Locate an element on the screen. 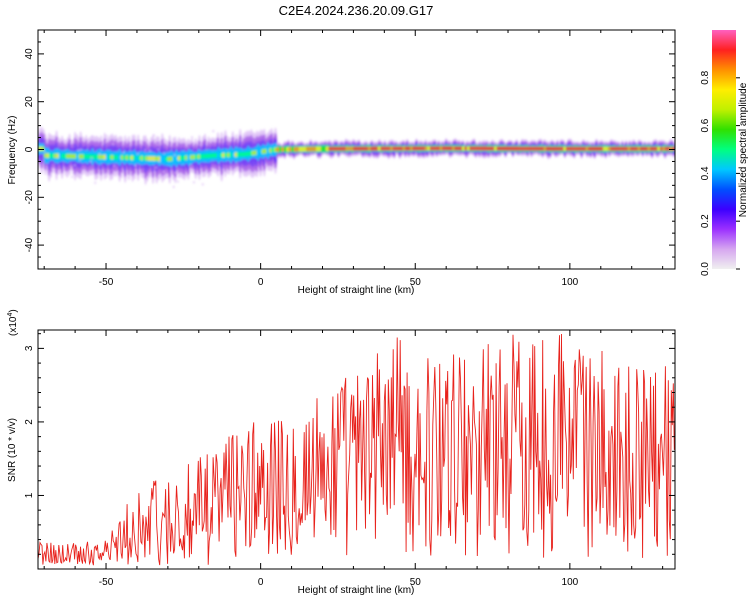 Image resolution: width=750 pixels, height=600 pixels. colorbar-tick-label: 0.2 is located at coordinates (705, 221).